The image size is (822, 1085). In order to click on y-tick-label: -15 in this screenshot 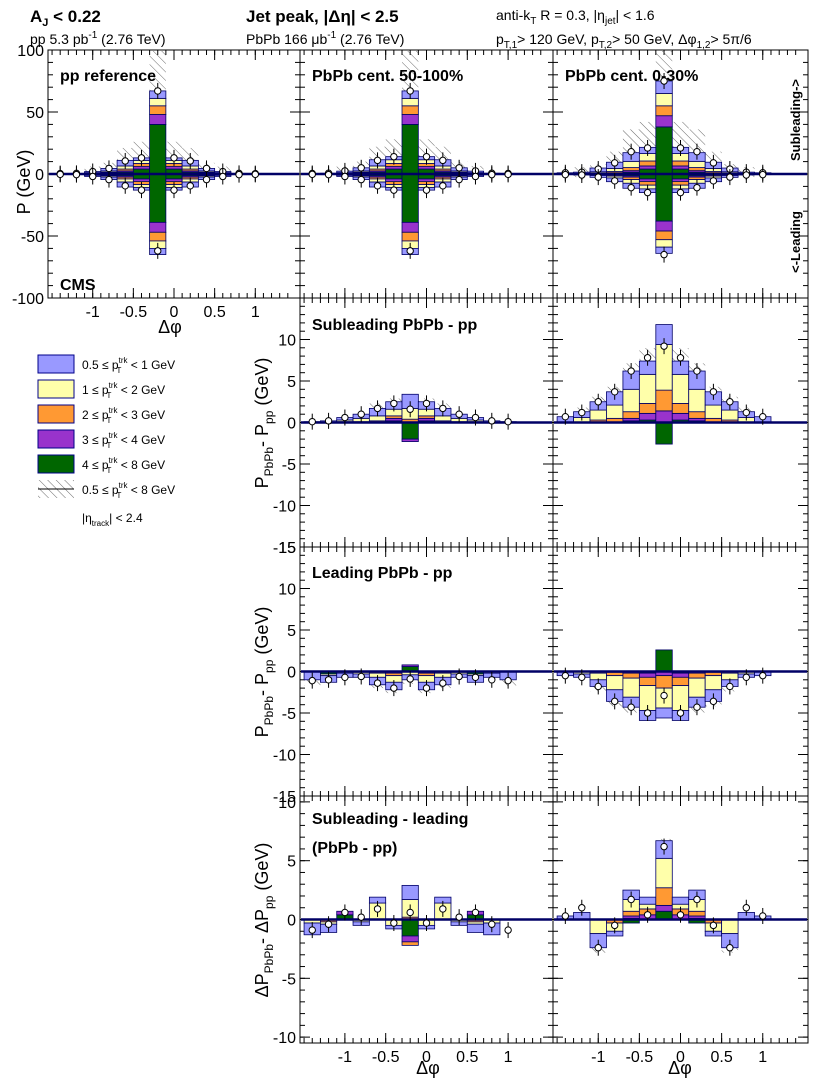, I will do `click(284, 548)`.